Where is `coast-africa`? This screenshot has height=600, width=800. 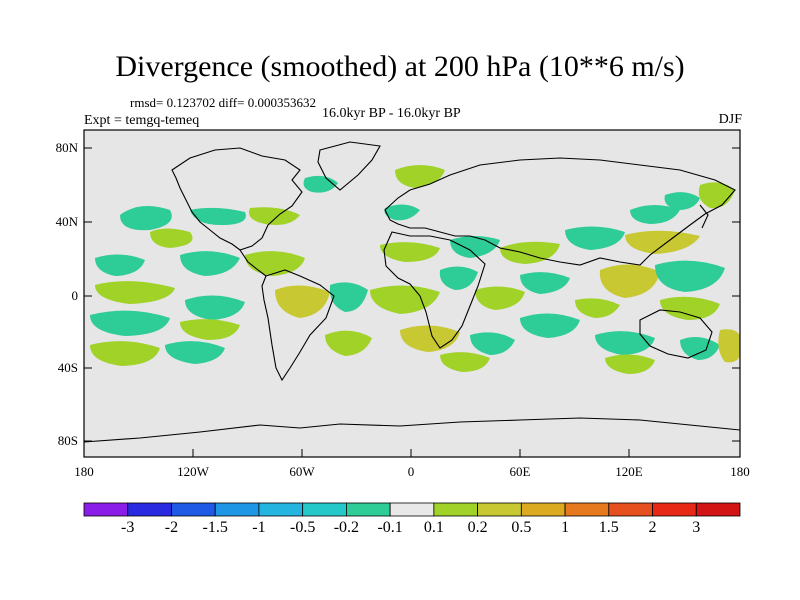
coast-africa is located at coordinates (434, 290).